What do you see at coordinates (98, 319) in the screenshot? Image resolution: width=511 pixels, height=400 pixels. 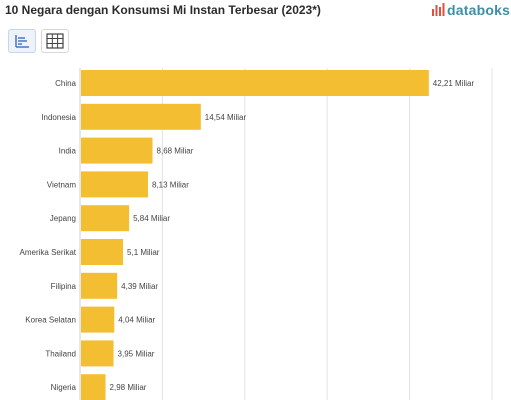 I see `bar-korea-selatan` at bounding box center [98, 319].